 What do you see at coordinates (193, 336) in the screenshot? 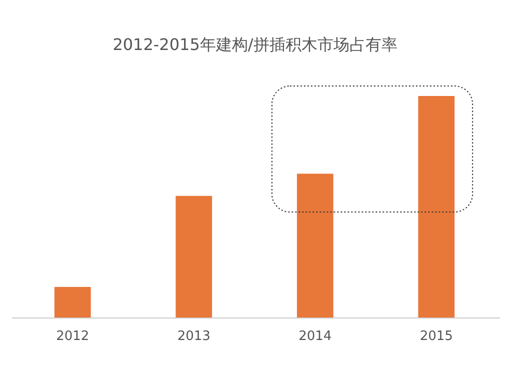
I see `x-tick-label: 2013` at bounding box center [193, 336].